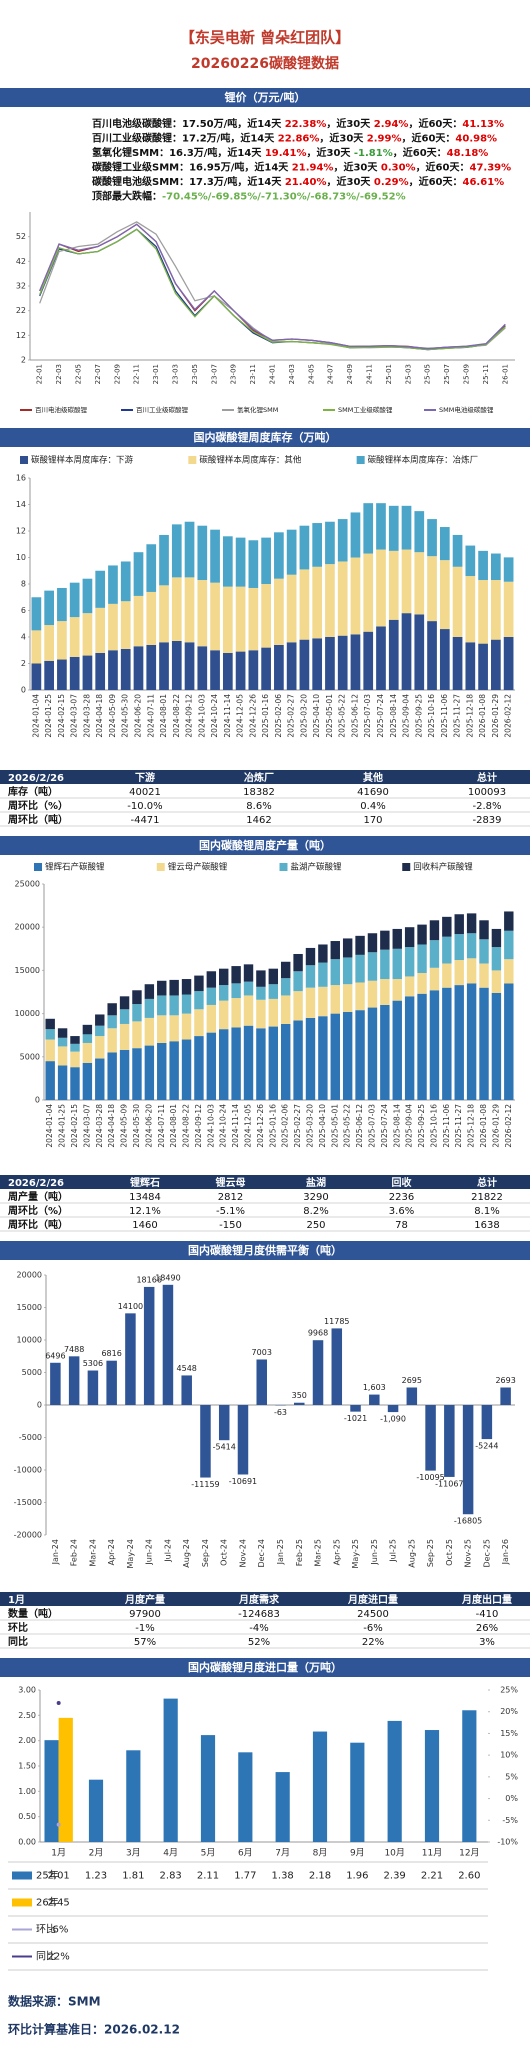 The height and width of the screenshot is (2048, 530). I want to click on x-tick-label: 2025-04-10, so click(316, 716).